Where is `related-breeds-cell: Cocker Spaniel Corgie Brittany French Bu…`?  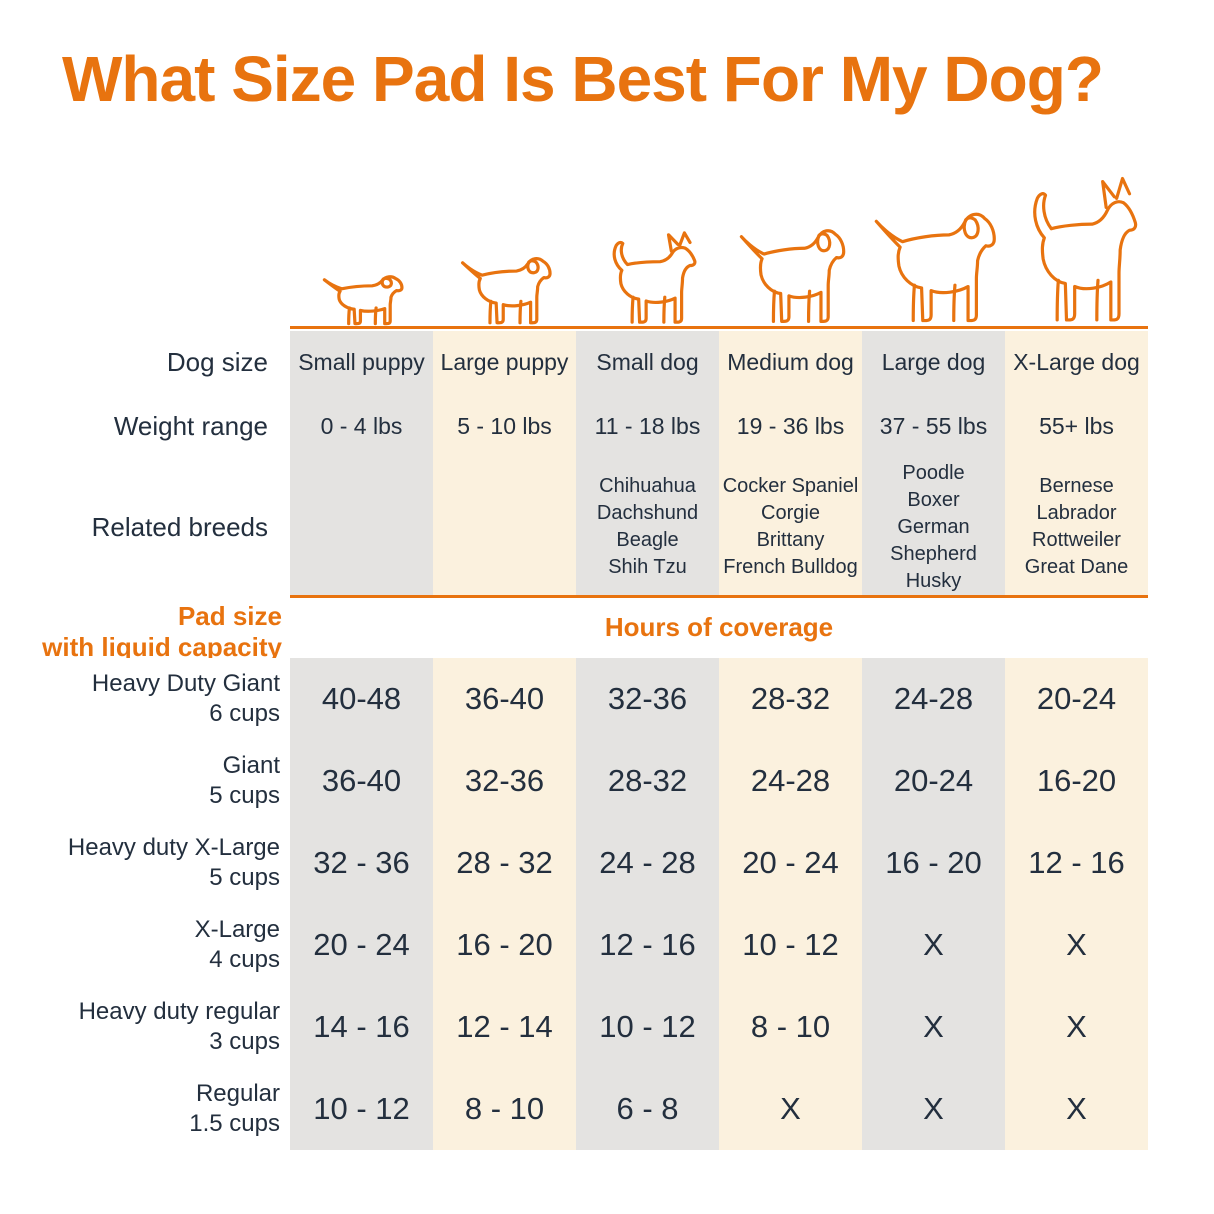 related-breeds-cell: Cocker Spaniel Corgie Brittany French Bu… is located at coordinates (790, 527).